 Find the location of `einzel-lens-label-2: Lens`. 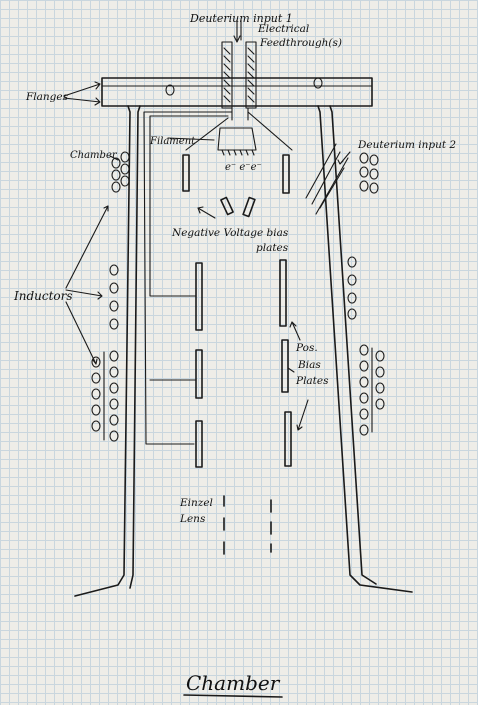

einzel-lens-label-2: Lens is located at coordinates (192, 519).